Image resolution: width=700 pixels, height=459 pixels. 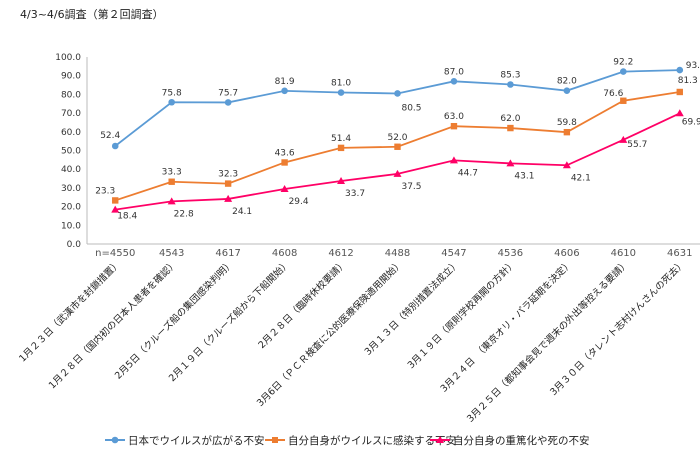 I want to click on data-label: 85.3, so click(x=510, y=75).